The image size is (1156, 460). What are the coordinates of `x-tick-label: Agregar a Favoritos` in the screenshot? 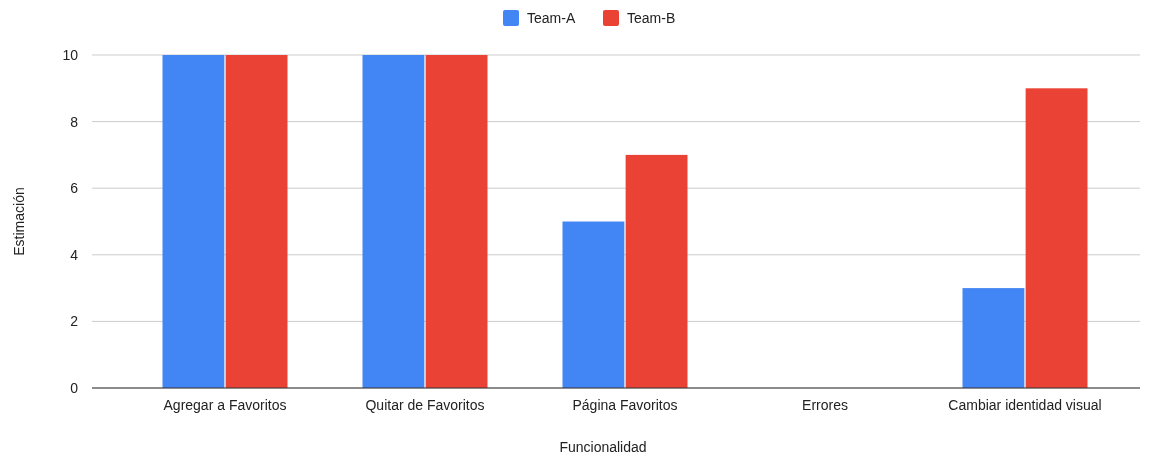 It's located at (225, 405).